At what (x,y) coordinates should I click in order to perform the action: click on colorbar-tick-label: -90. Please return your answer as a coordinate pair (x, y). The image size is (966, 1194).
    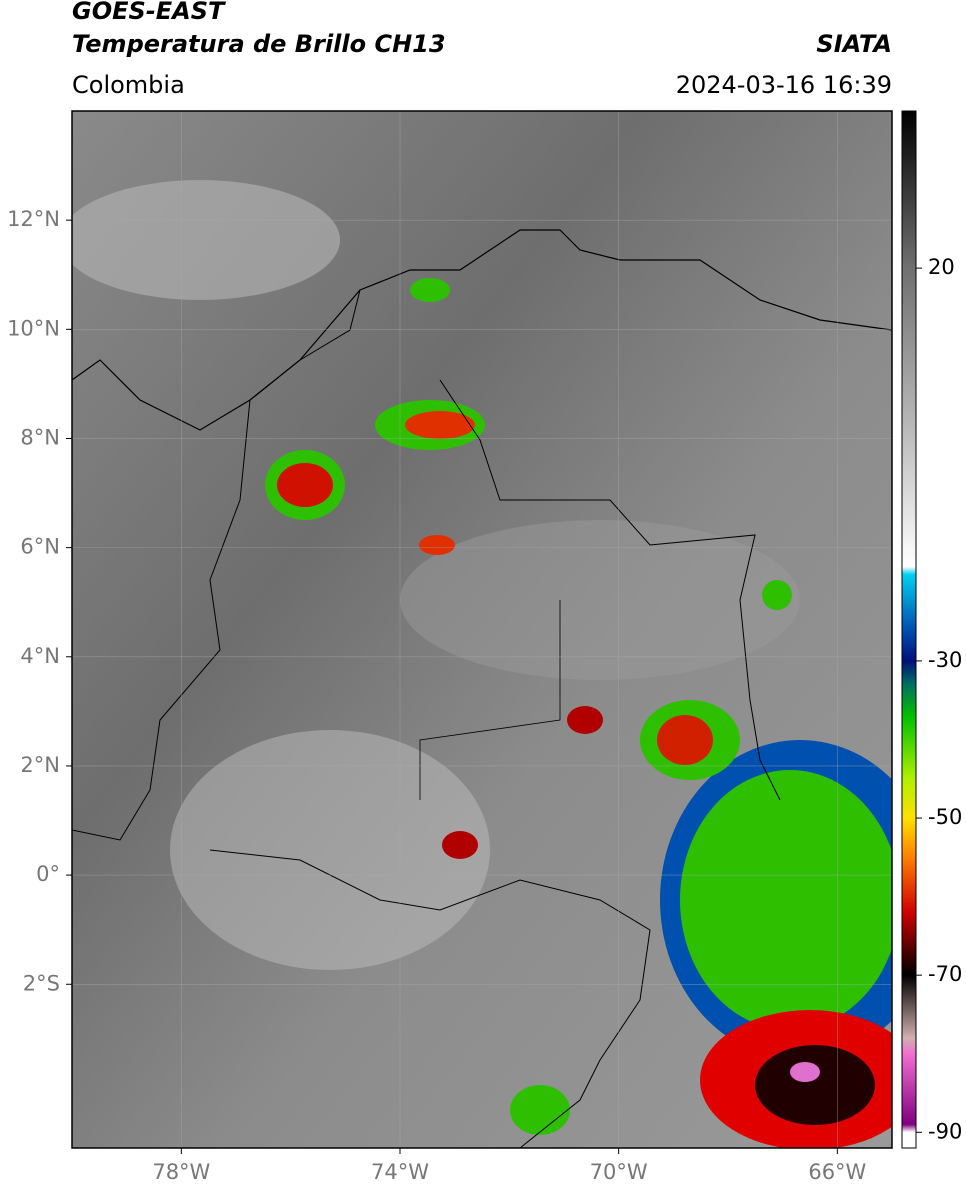
    Looking at the image, I should click on (945, 1131).